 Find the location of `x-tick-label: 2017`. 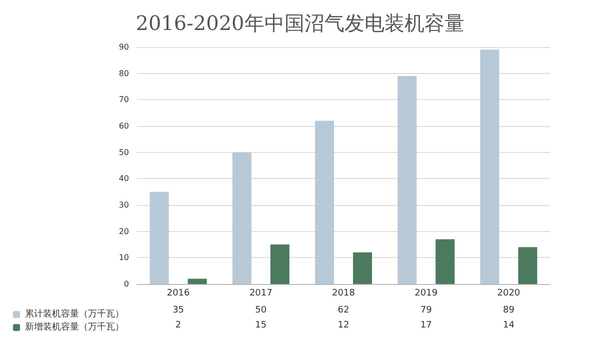

x-tick-label: 2017 is located at coordinates (260, 293).